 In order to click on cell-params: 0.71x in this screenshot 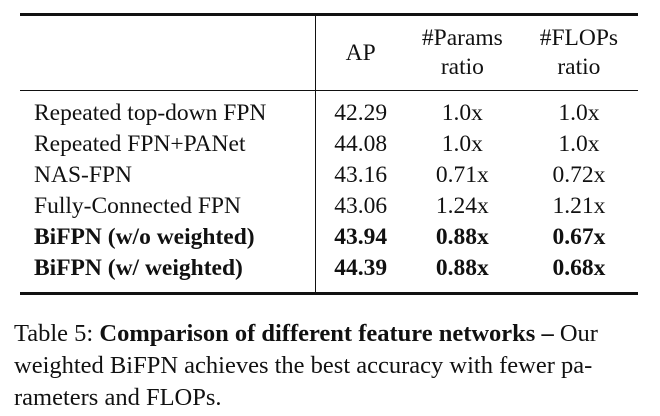, I will do `click(462, 175)`.